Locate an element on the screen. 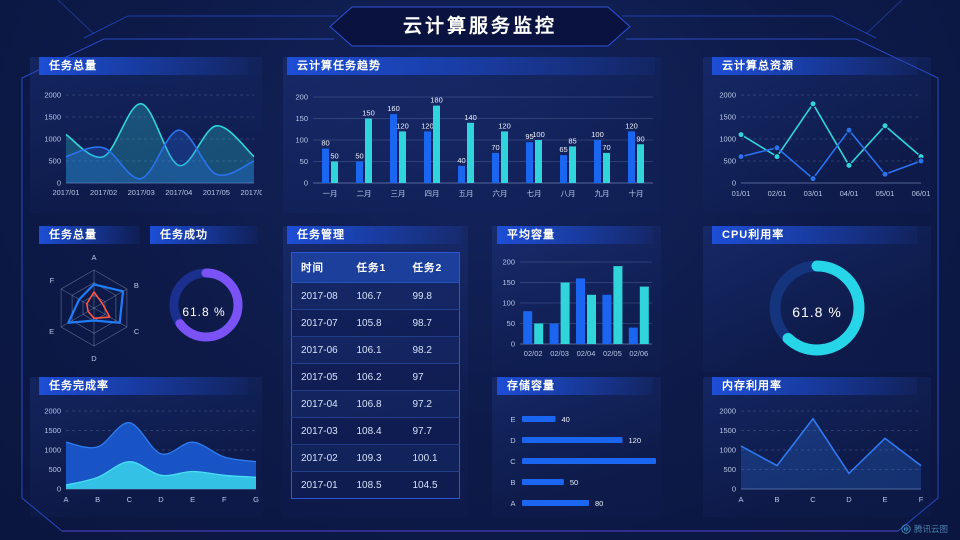 This screenshot has width=960, height=540. table-row: 2017-04 106.8 97.2 is located at coordinates (375, 404).